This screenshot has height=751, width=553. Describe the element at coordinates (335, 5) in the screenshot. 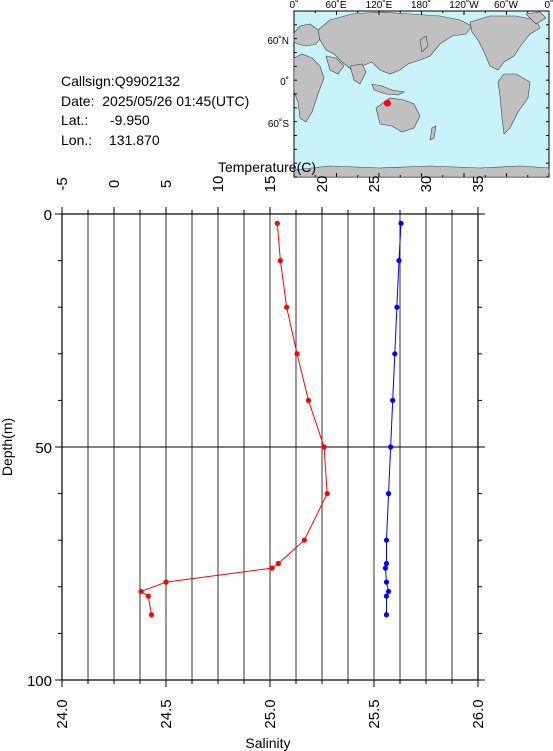

I see `lon-label: 60˚E` at that location.